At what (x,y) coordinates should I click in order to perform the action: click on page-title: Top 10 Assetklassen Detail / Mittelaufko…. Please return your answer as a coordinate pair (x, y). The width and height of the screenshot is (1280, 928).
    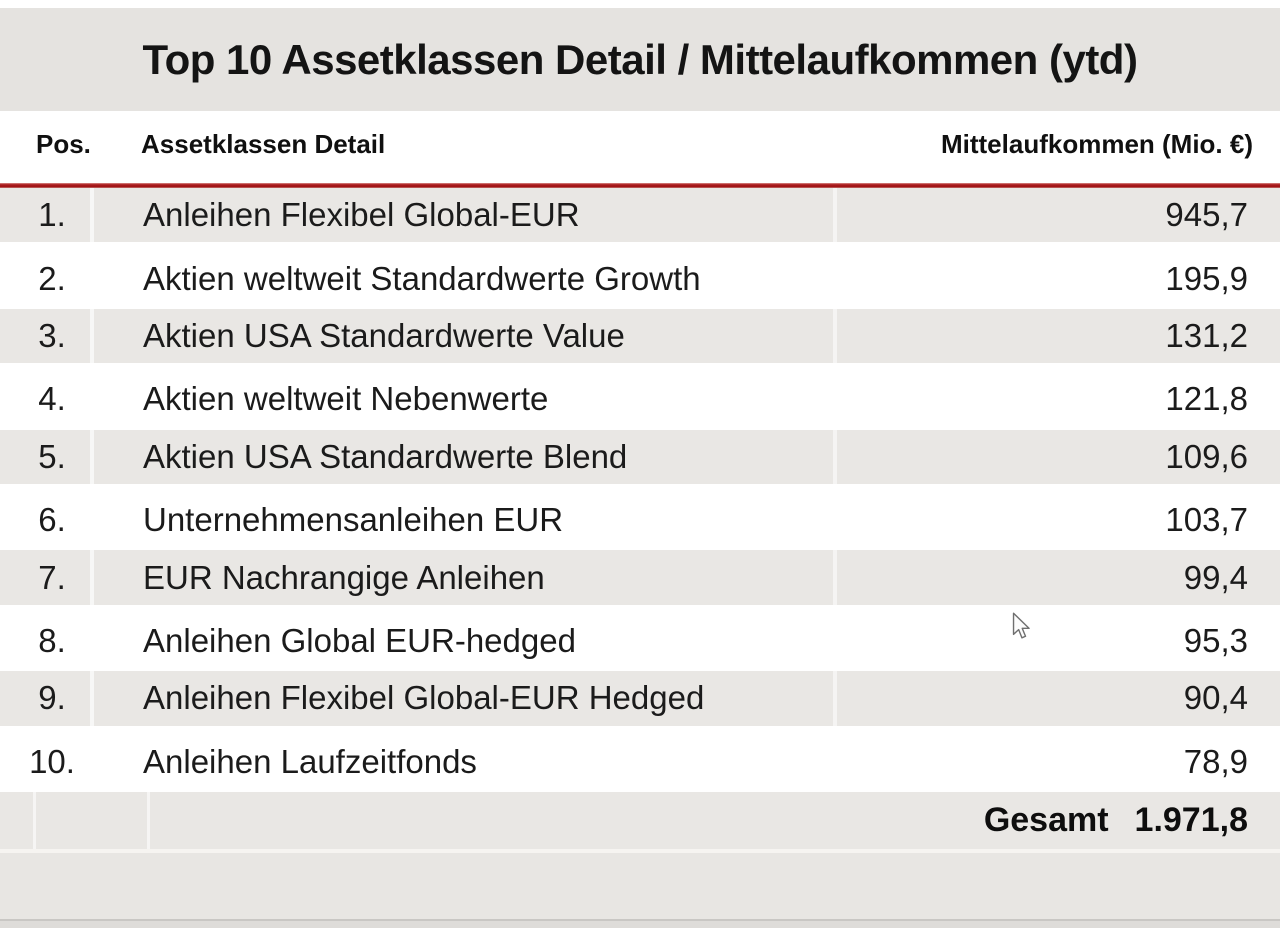
    Looking at the image, I should click on (640, 59).